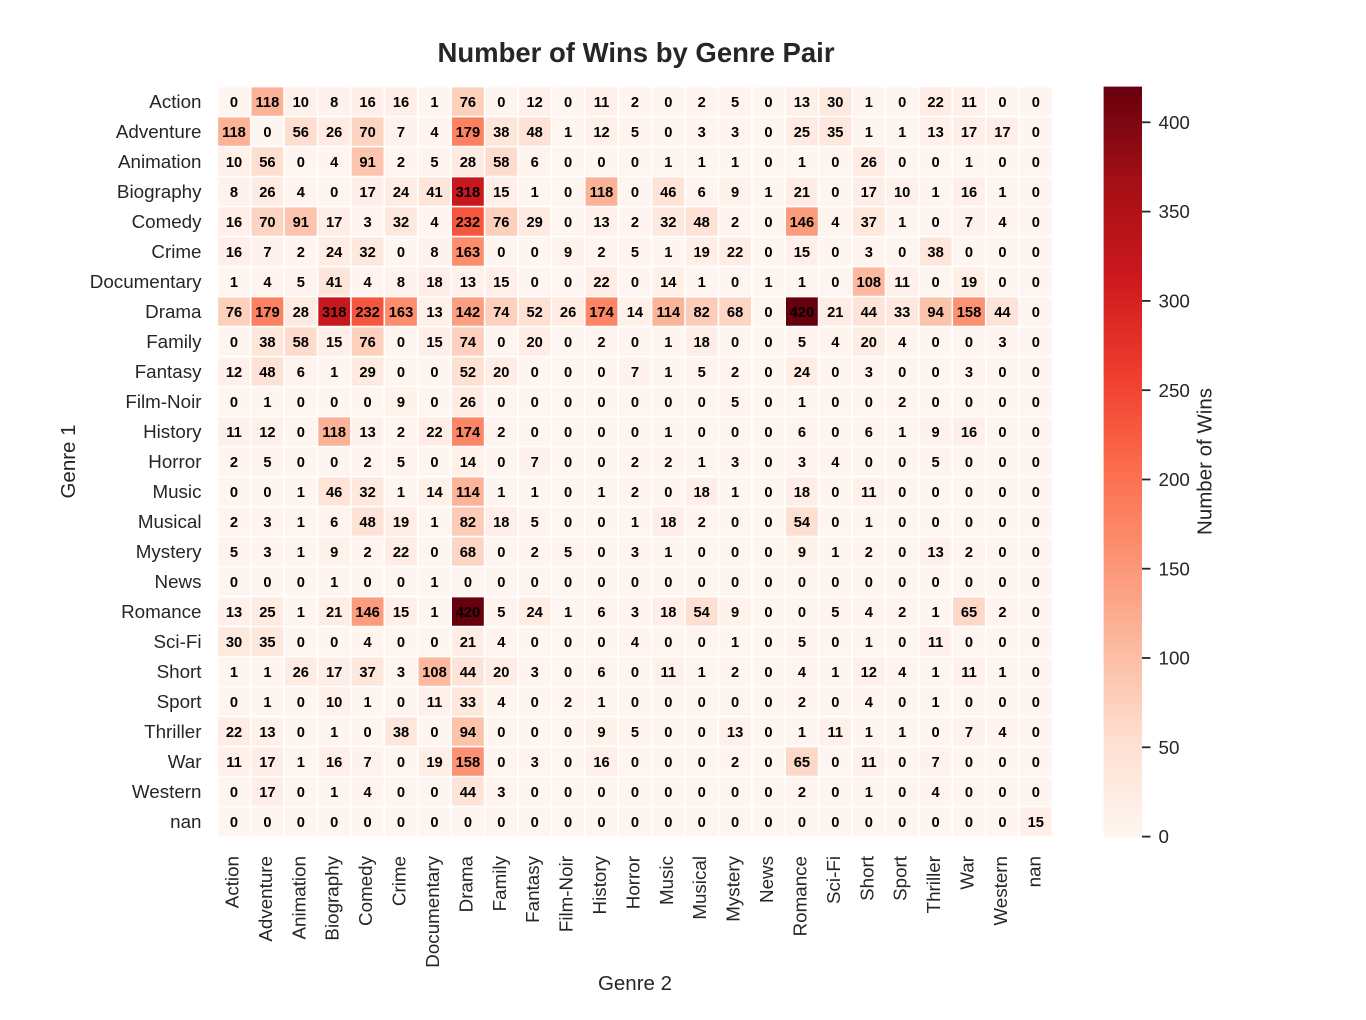  Describe the element at coordinates (159, 191) in the screenshot. I see `svg-text: Biography` at that location.